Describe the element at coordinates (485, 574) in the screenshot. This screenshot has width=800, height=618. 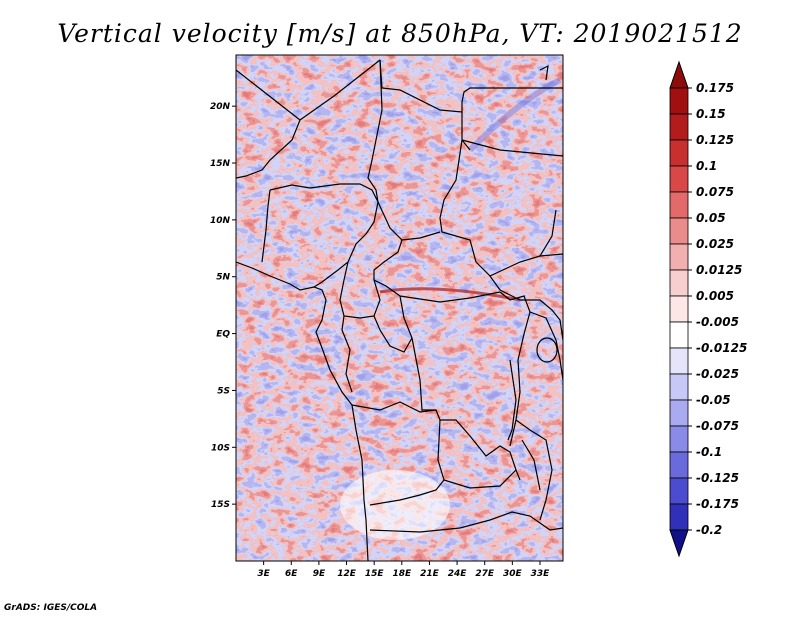
I see `lon-tick-label: 27E` at that location.